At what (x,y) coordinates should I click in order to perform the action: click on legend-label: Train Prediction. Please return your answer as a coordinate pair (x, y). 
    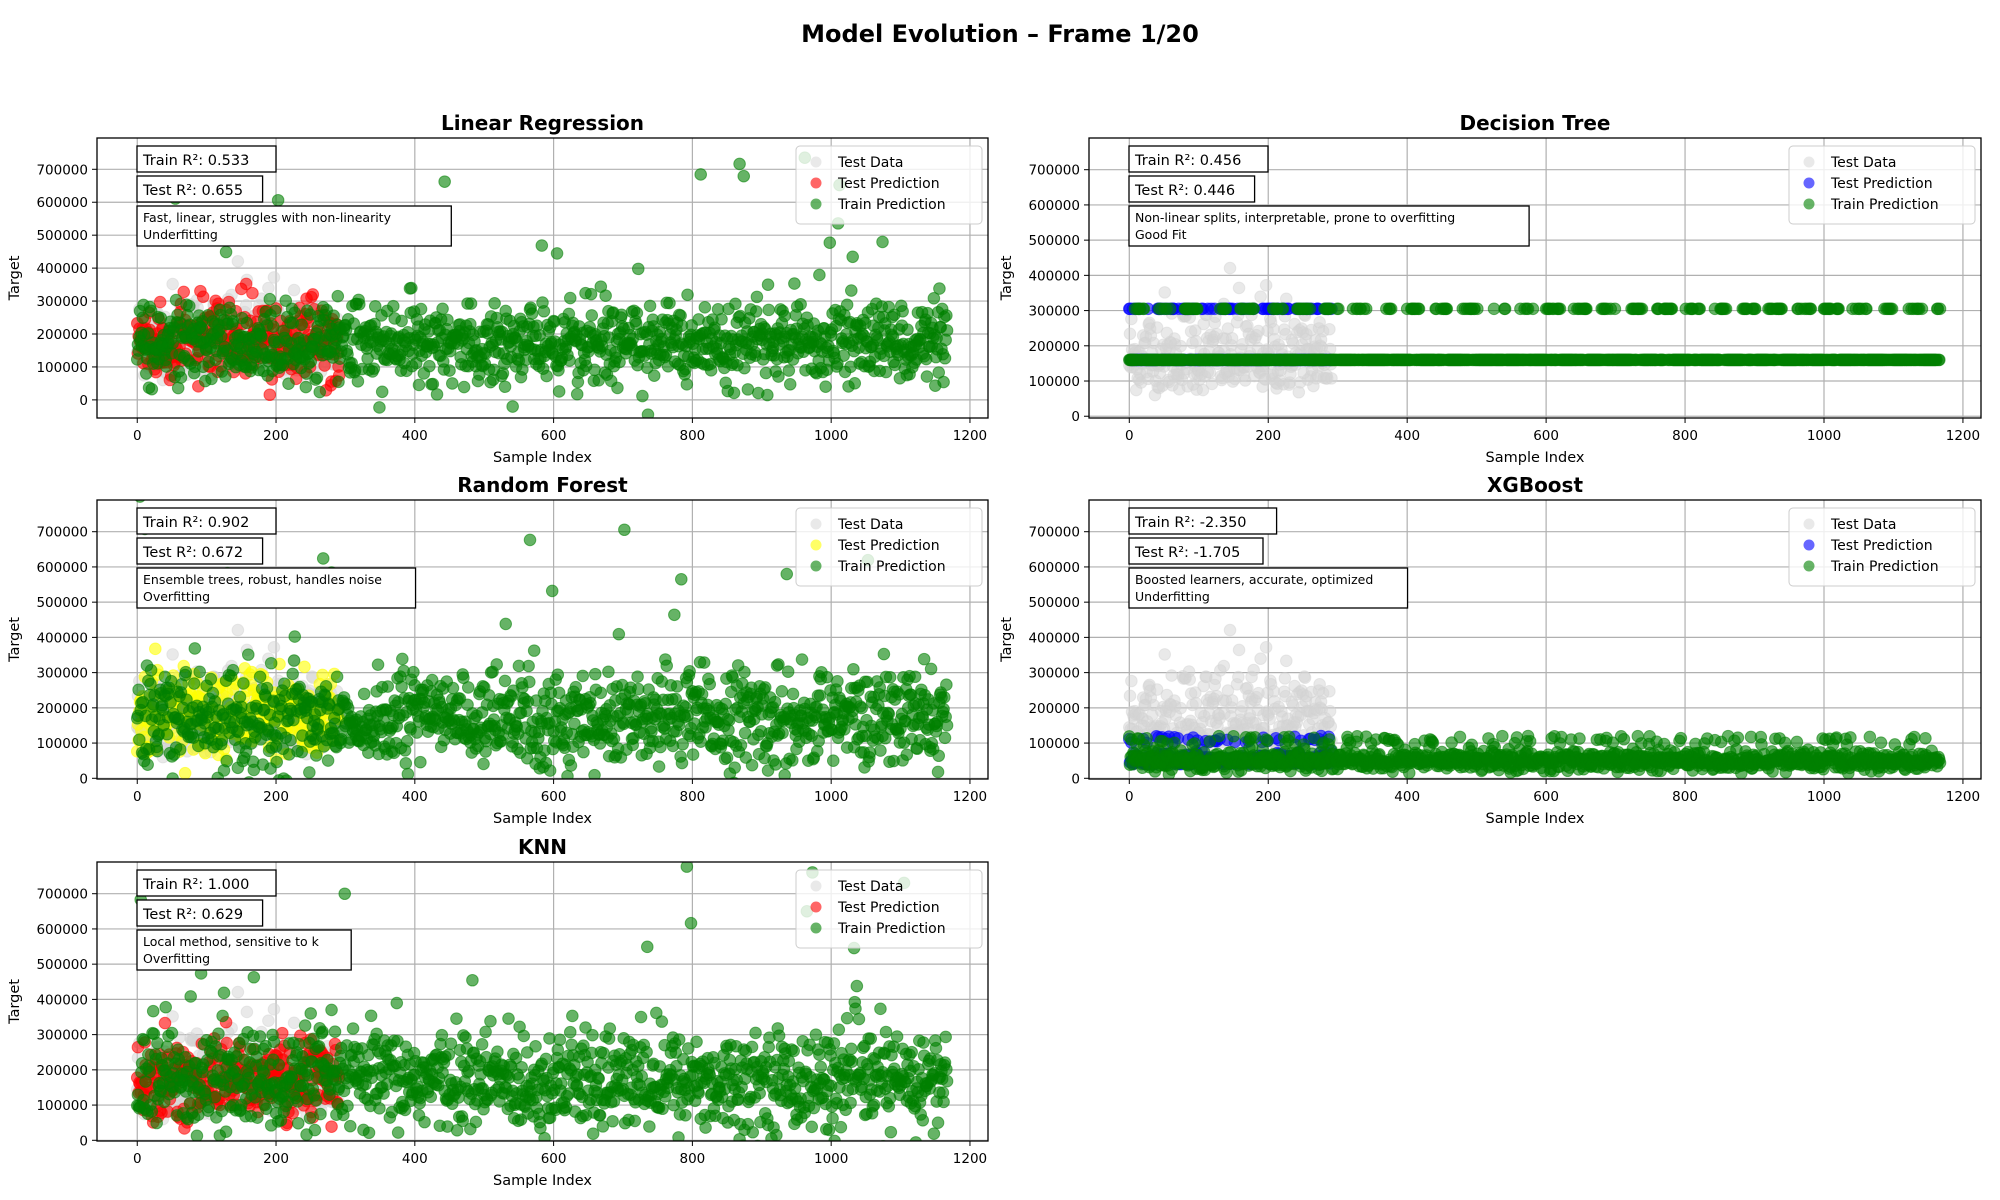
    Looking at the image, I should click on (1884, 205).